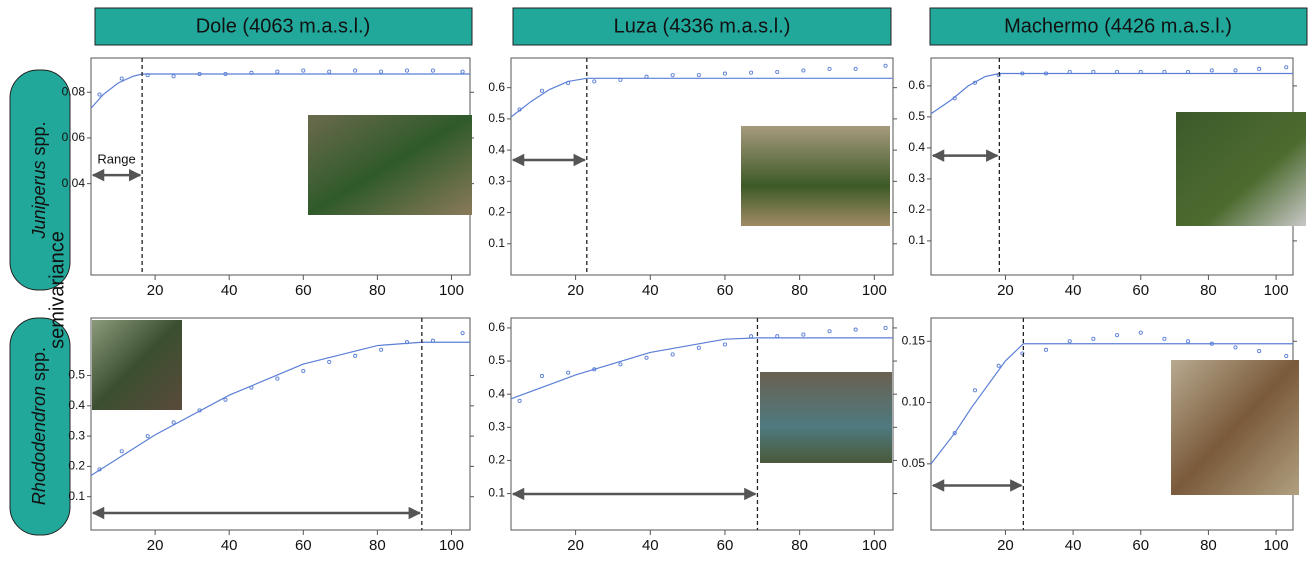 The height and width of the screenshot is (563, 1311). I want to click on column-header: Luza (4336 m.a.s.l.), so click(702, 26).